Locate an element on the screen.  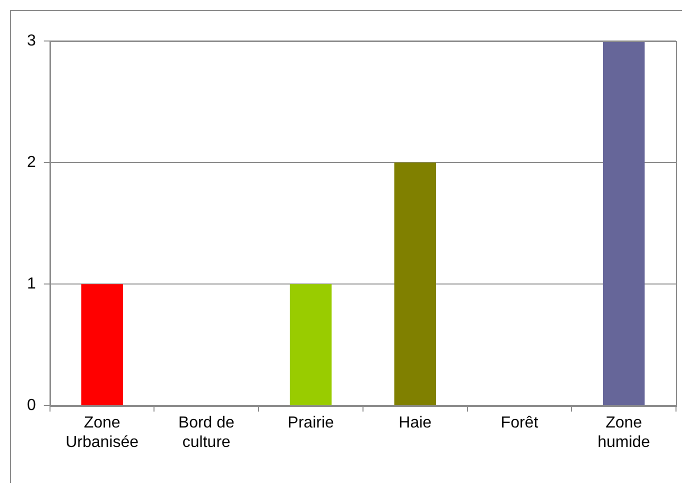
y-tick-label: 2 is located at coordinates (31, 162).